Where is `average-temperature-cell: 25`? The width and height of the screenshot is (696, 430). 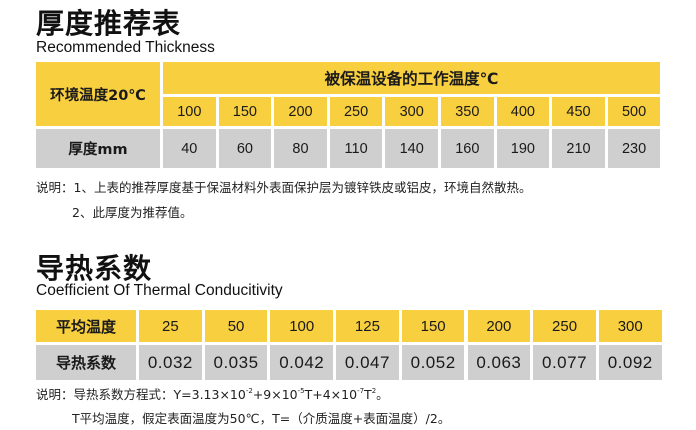 average-temperature-cell: 25 is located at coordinates (170, 326).